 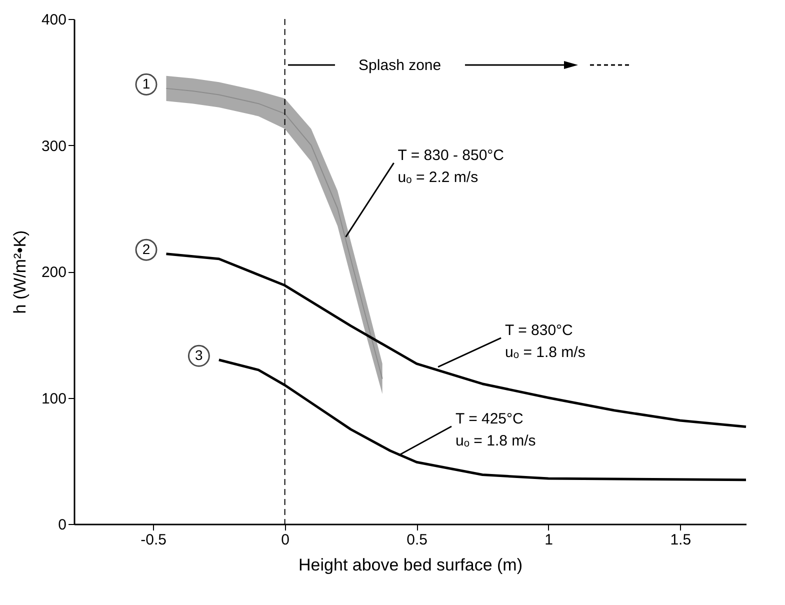 What do you see at coordinates (20, 272) in the screenshot?
I see `y-axis-title: h (W/m²•K)` at bounding box center [20, 272].